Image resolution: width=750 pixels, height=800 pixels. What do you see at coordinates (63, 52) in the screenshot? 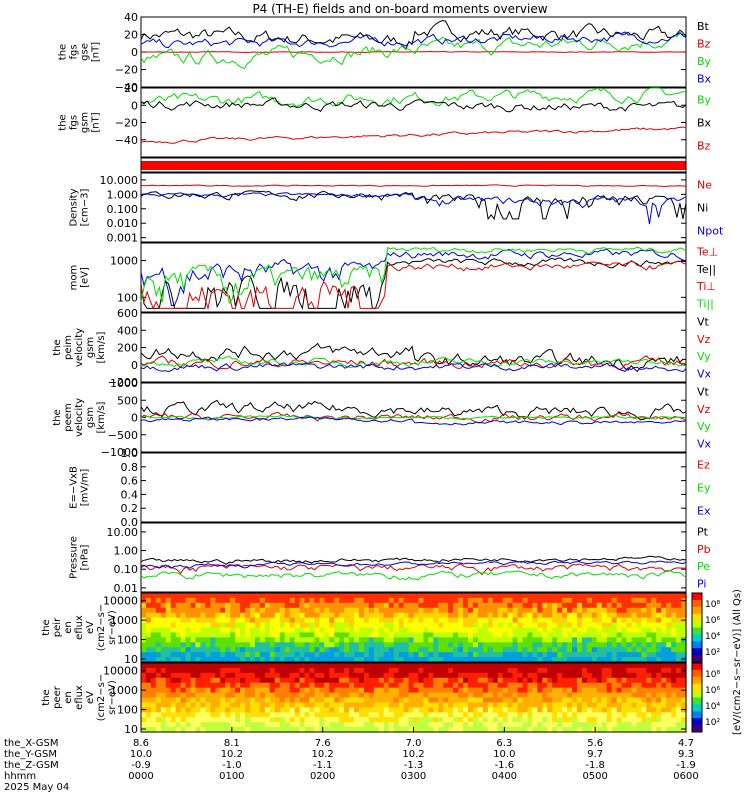
I see `y-axis-label: the` at bounding box center [63, 52].